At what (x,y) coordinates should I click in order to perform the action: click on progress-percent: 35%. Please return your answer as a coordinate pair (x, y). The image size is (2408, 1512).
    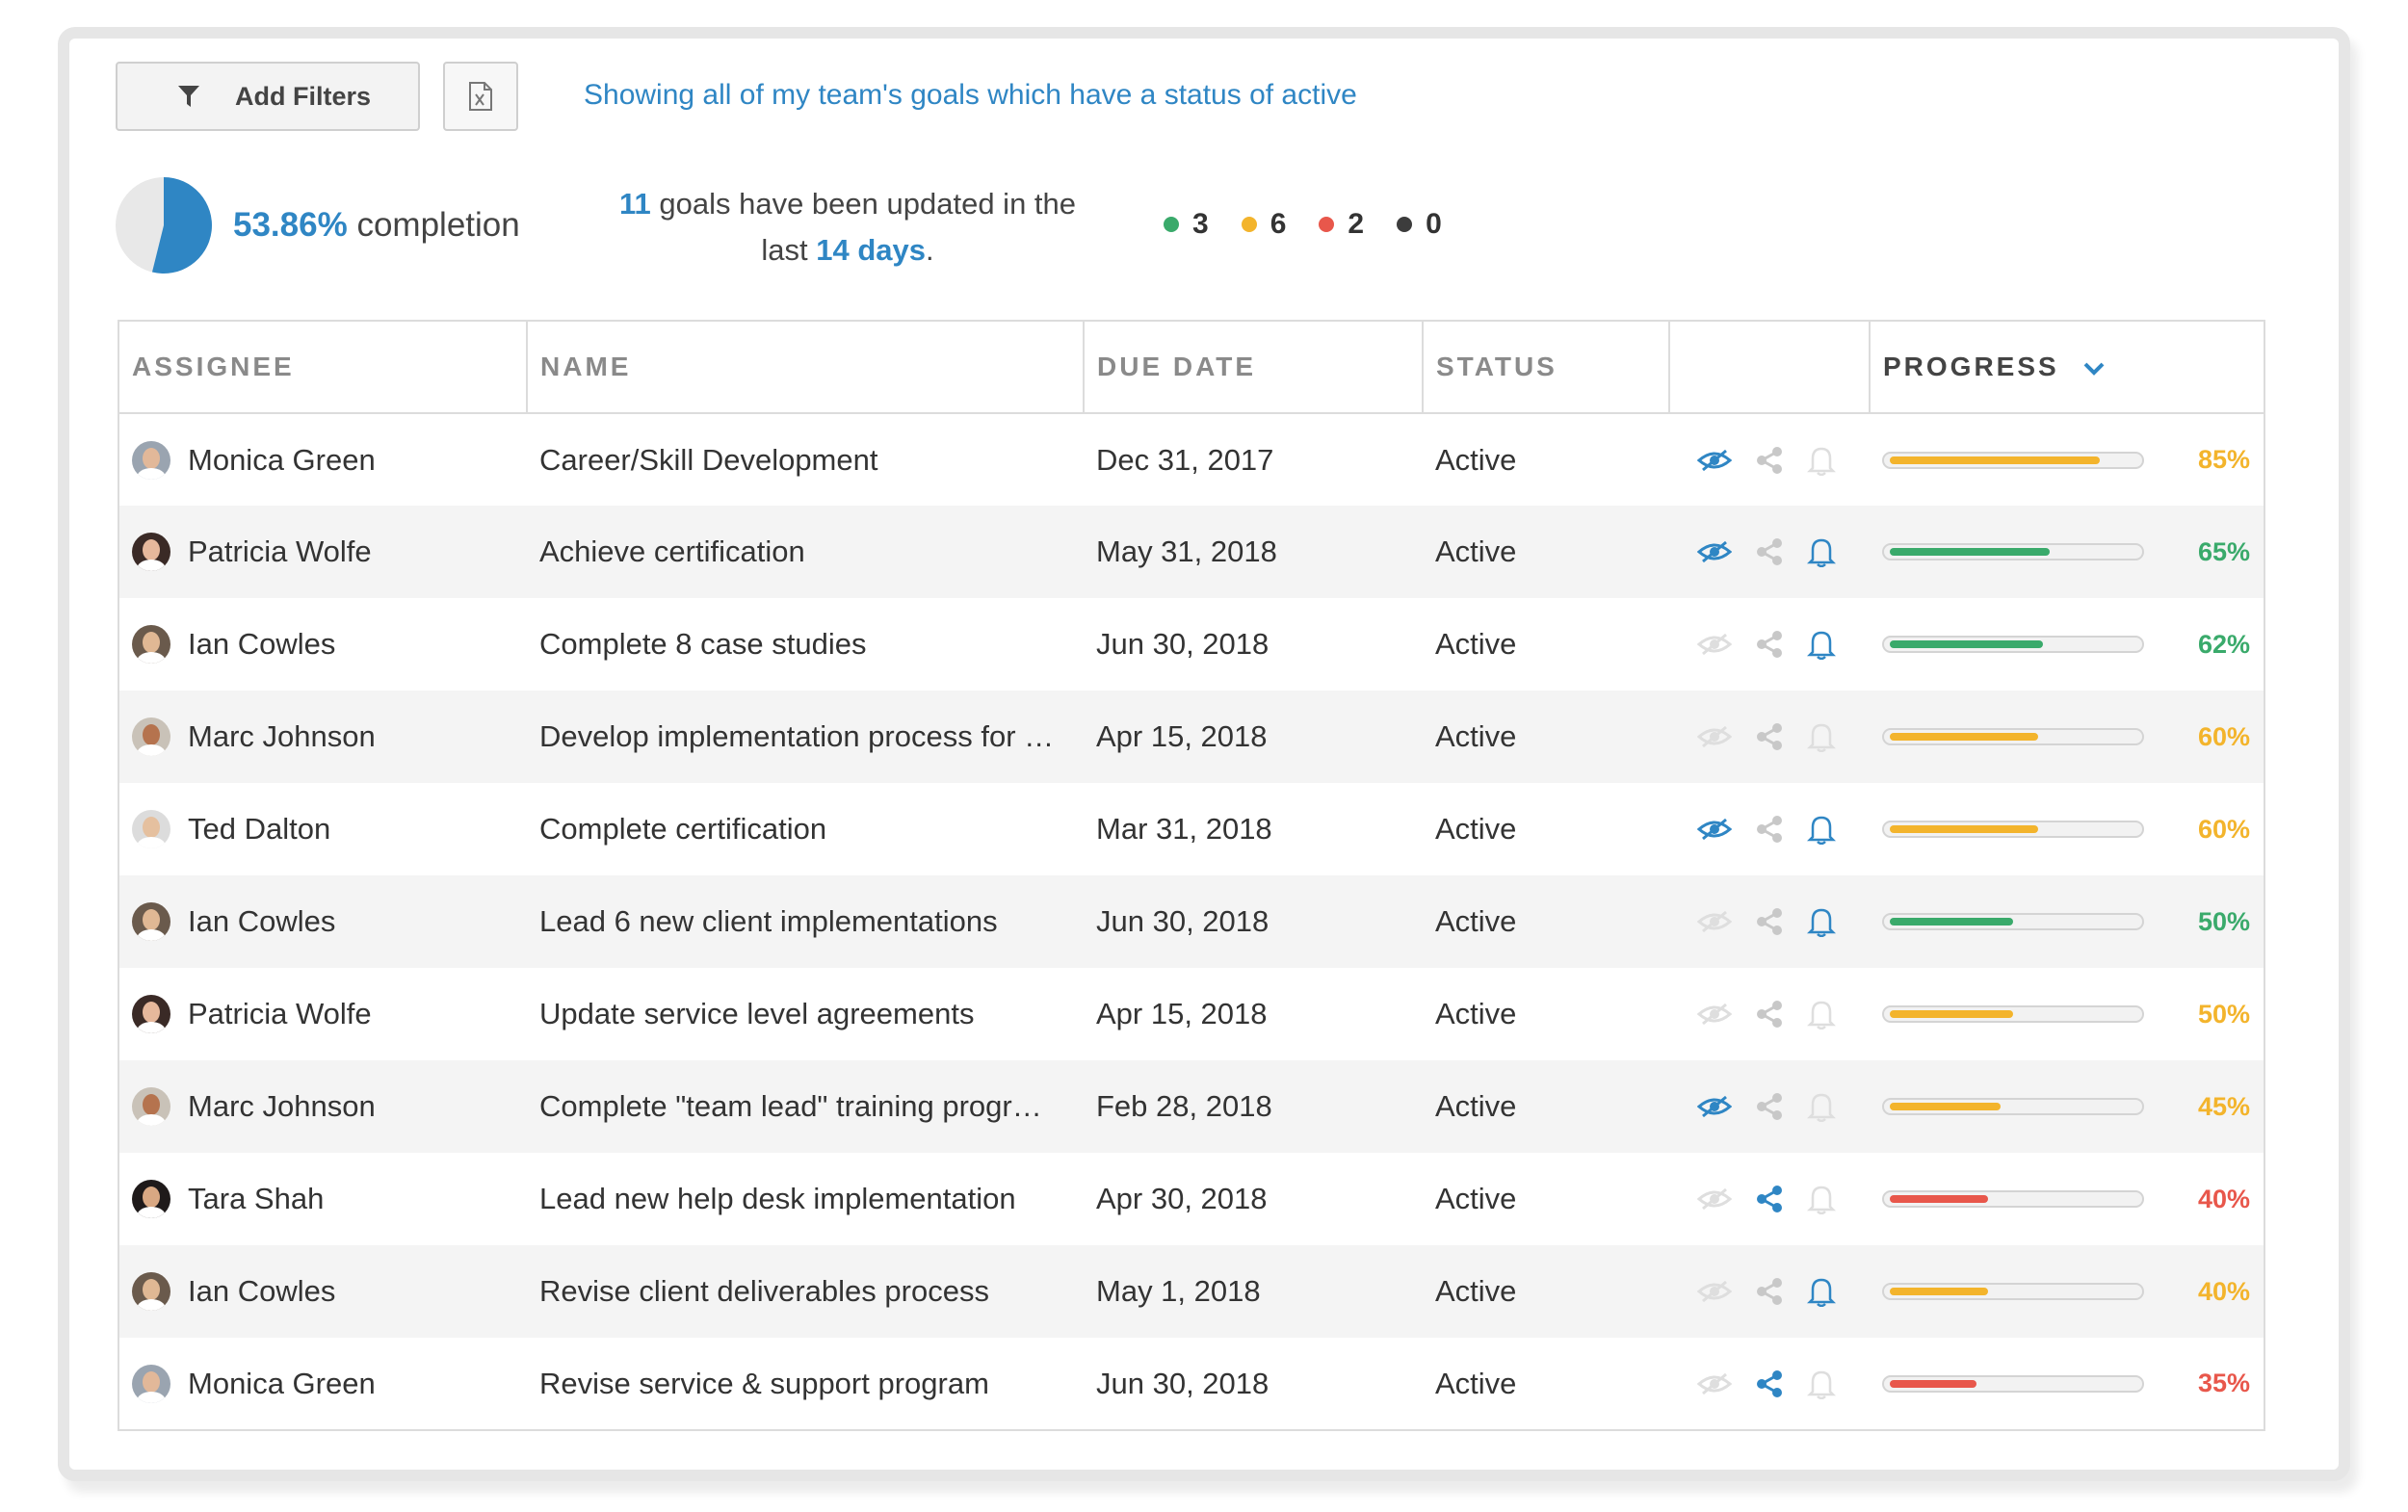
    Looking at the image, I should click on (2223, 1383).